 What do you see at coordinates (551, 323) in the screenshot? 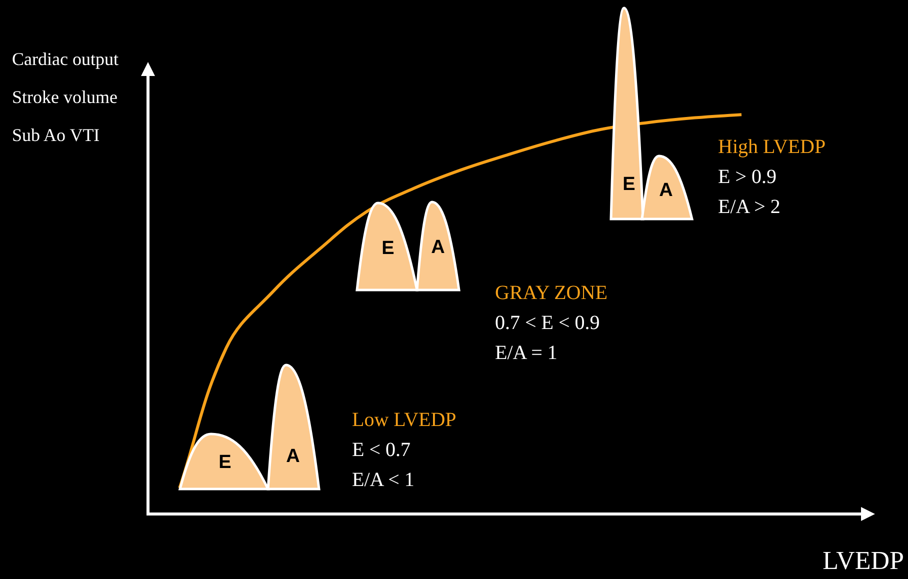
I see `annotation: GRAY ZONE 0.7 < E < 0.9 E/A = 1` at bounding box center [551, 323].